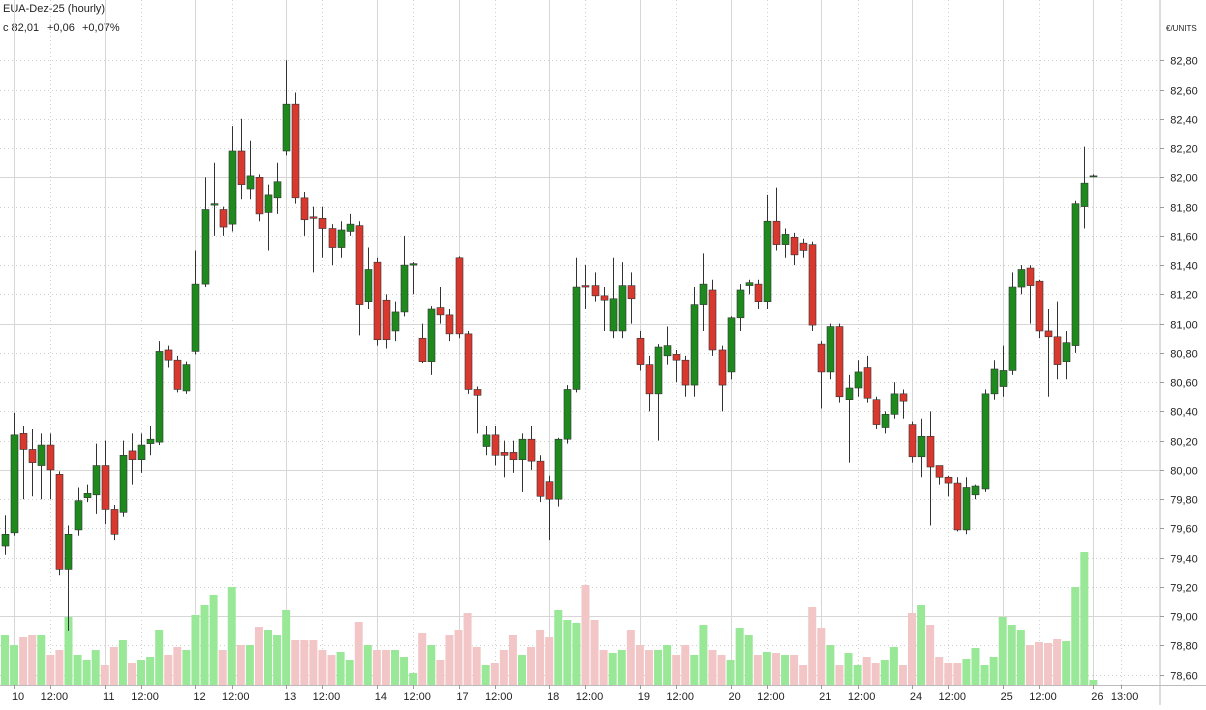  What do you see at coordinates (553, 697) in the screenshot?
I see `x-tick-label: 18` at bounding box center [553, 697].